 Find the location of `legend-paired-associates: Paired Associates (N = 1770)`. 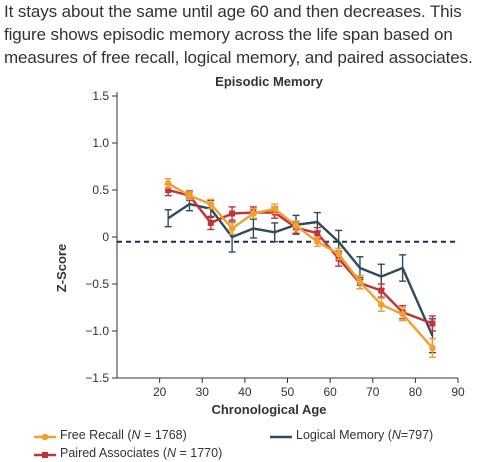

legend-paired-associates: Paired Associates (N = 1770) is located at coordinates (141, 453).